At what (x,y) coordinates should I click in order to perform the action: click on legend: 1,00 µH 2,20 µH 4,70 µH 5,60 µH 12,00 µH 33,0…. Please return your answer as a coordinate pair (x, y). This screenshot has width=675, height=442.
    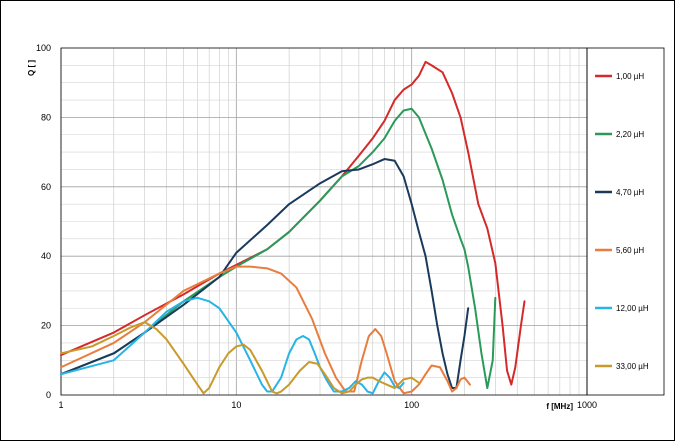
    Looking at the image, I should click on (622, 221).